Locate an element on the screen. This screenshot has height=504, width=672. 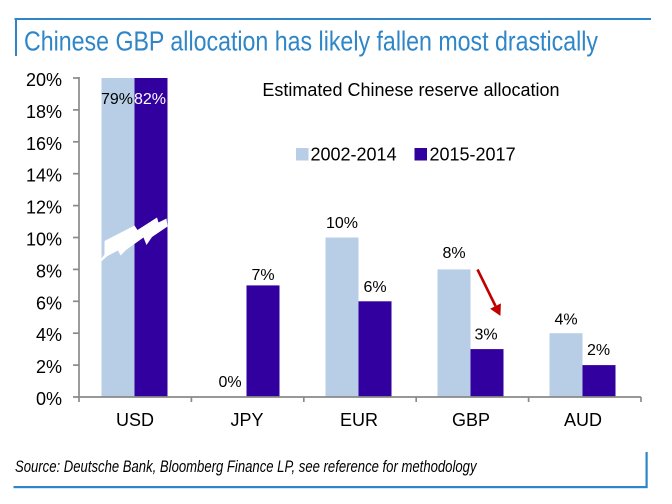
svg-text: USD is located at coordinates (135, 420).